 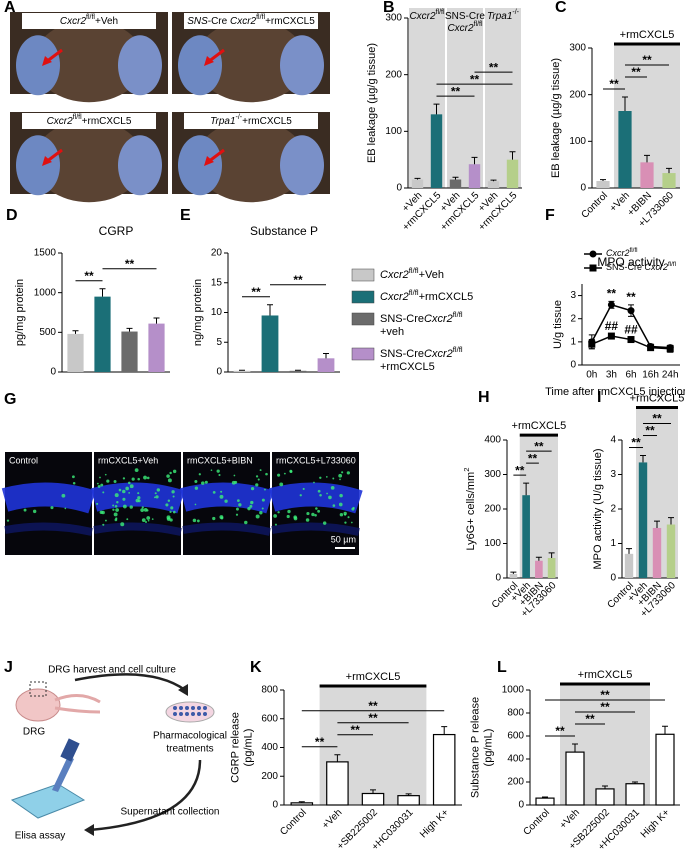 I want to click on label-part: +rmCXCL5, so click(x=290, y=21).